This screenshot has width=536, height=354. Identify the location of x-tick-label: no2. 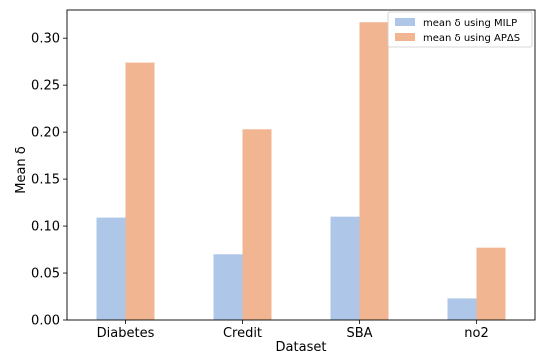
(476, 333).